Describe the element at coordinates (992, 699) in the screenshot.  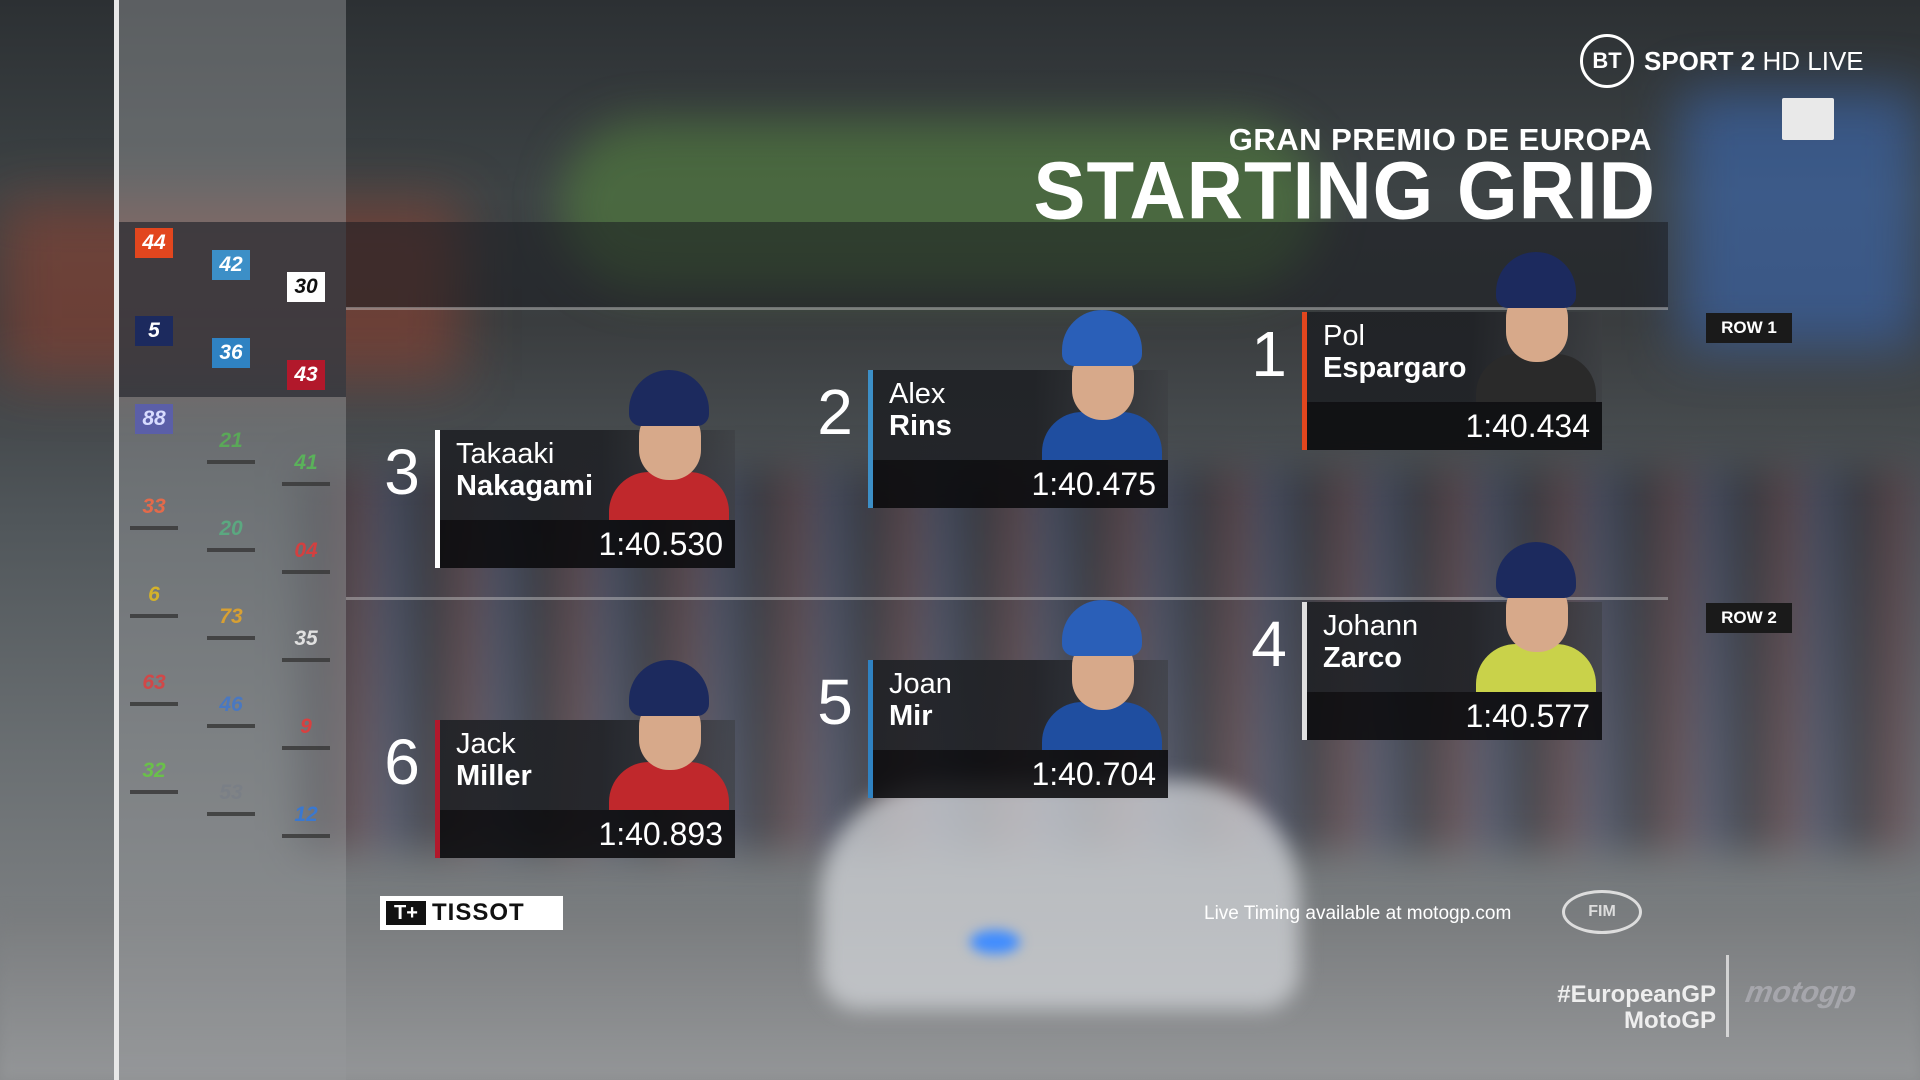
I see `rider-card: 5 Joan Mir 1:40.704` at that location.